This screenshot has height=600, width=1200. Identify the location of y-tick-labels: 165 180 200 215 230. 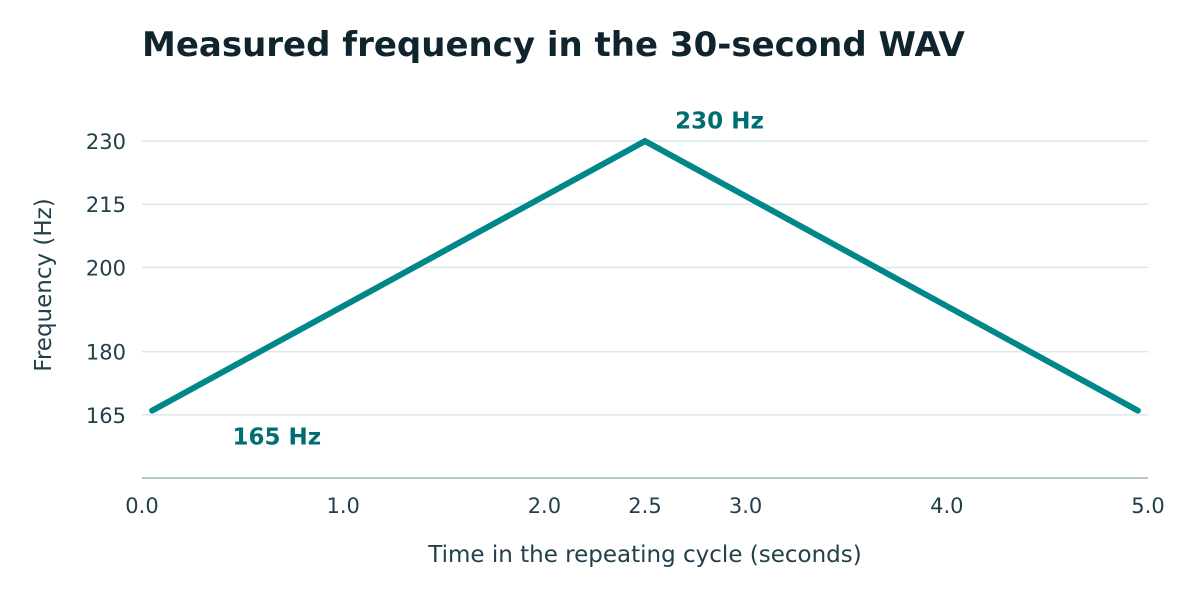
(106, 279).